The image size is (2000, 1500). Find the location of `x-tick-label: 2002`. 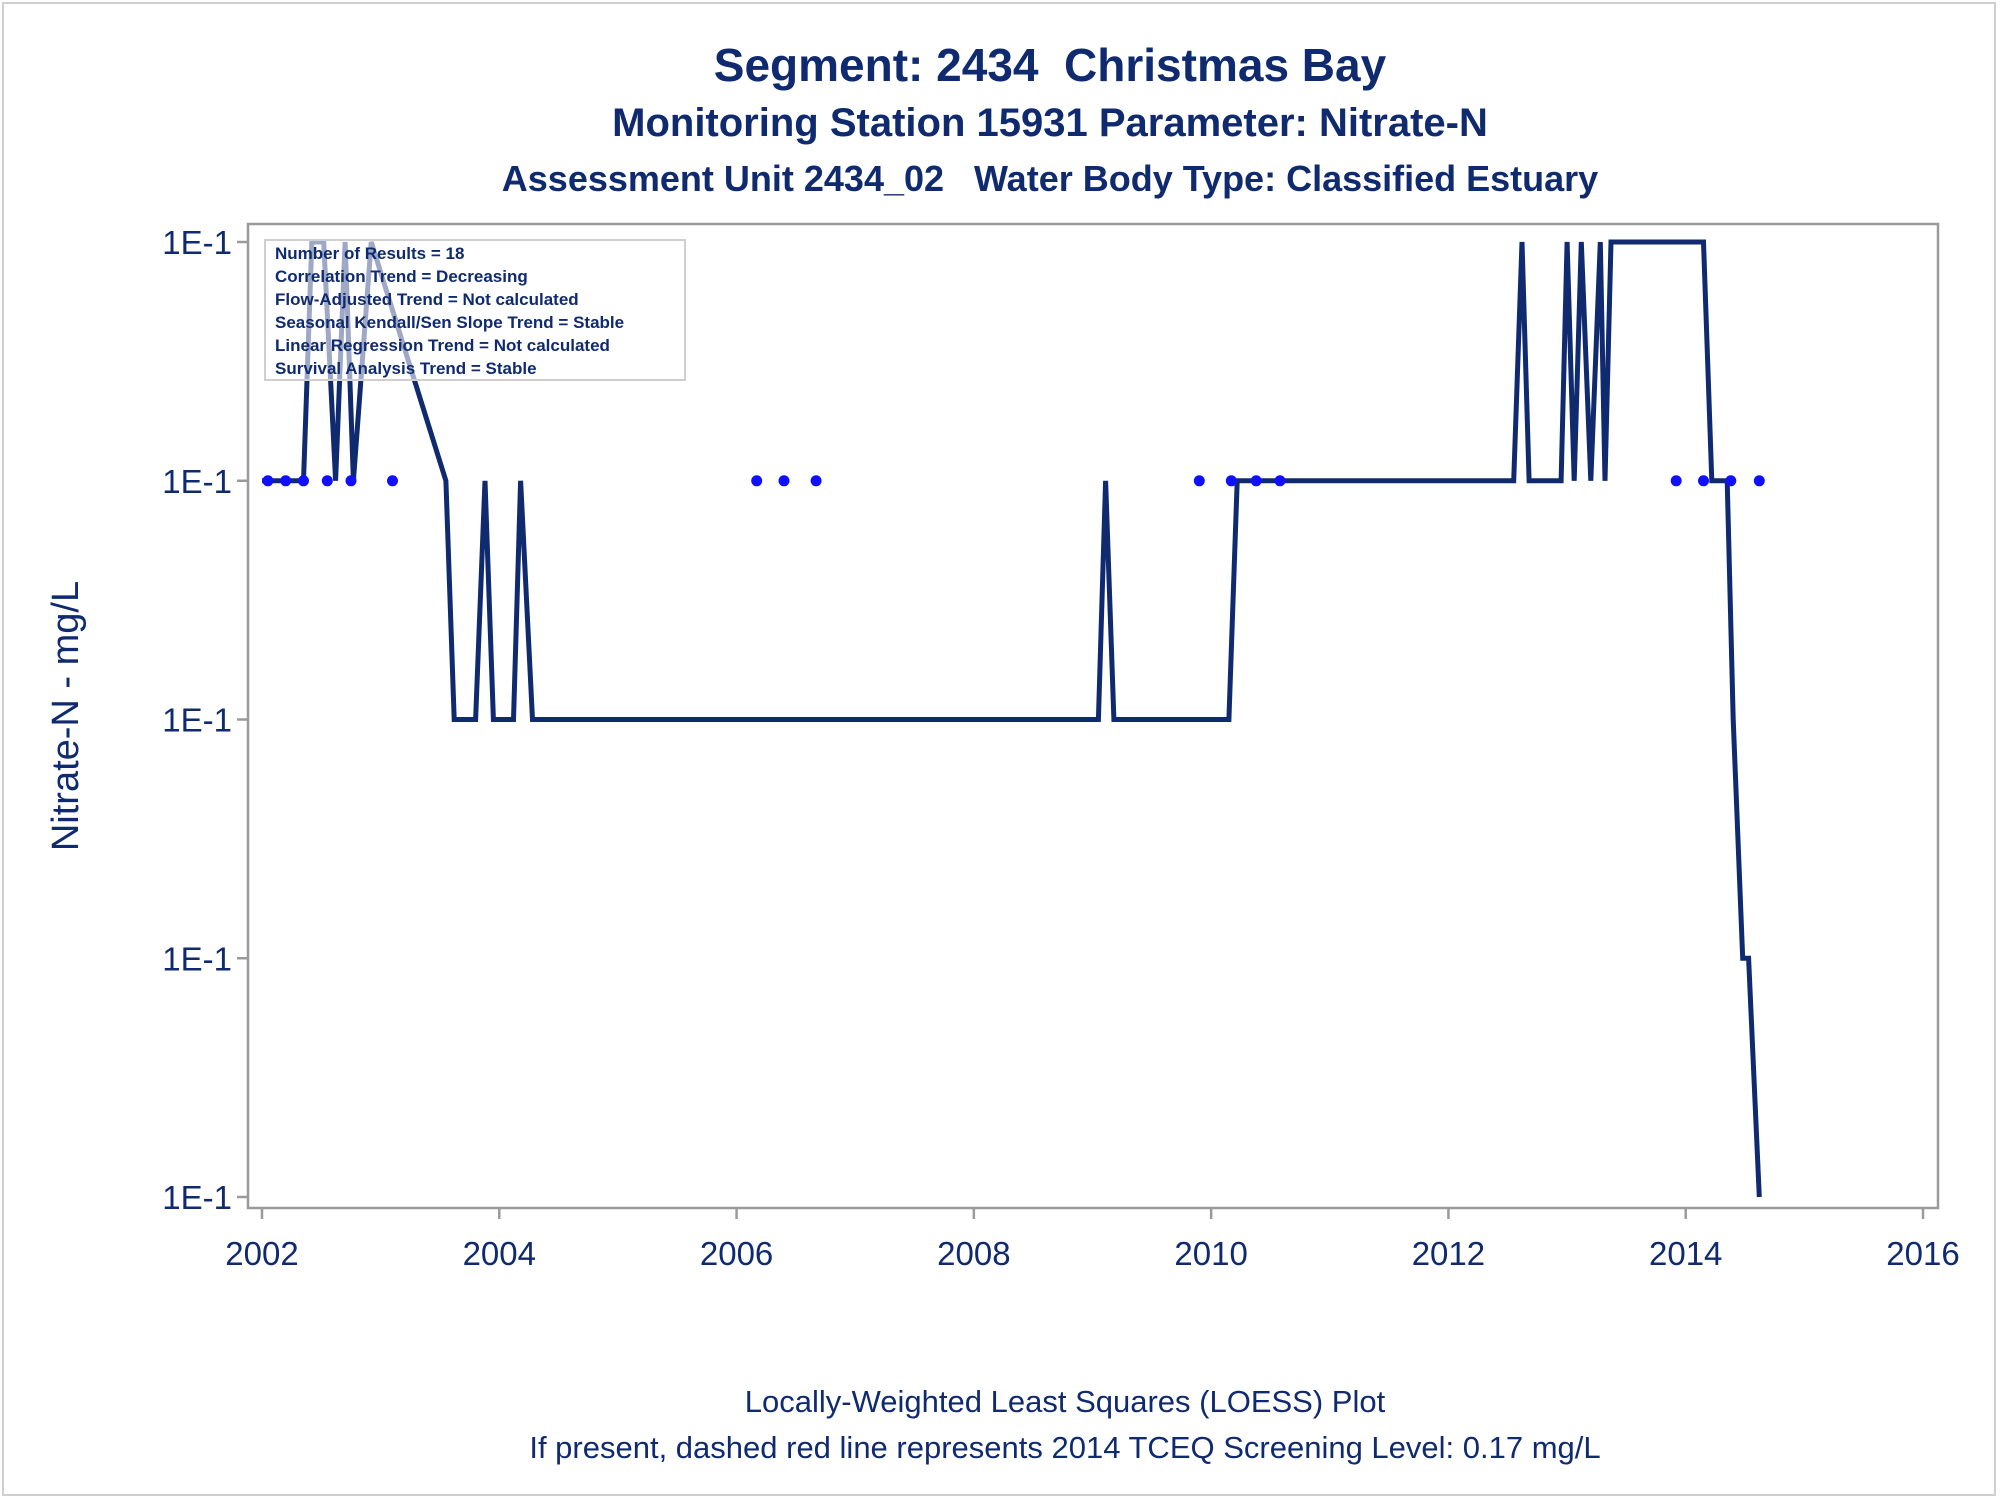

x-tick-label: 2002 is located at coordinates (261, 1253).